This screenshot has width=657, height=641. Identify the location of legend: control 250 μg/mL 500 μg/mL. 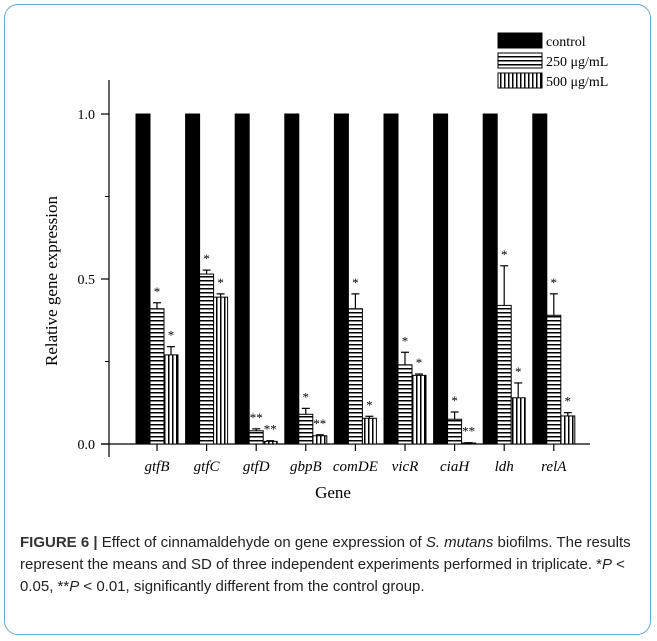
(552, 61).